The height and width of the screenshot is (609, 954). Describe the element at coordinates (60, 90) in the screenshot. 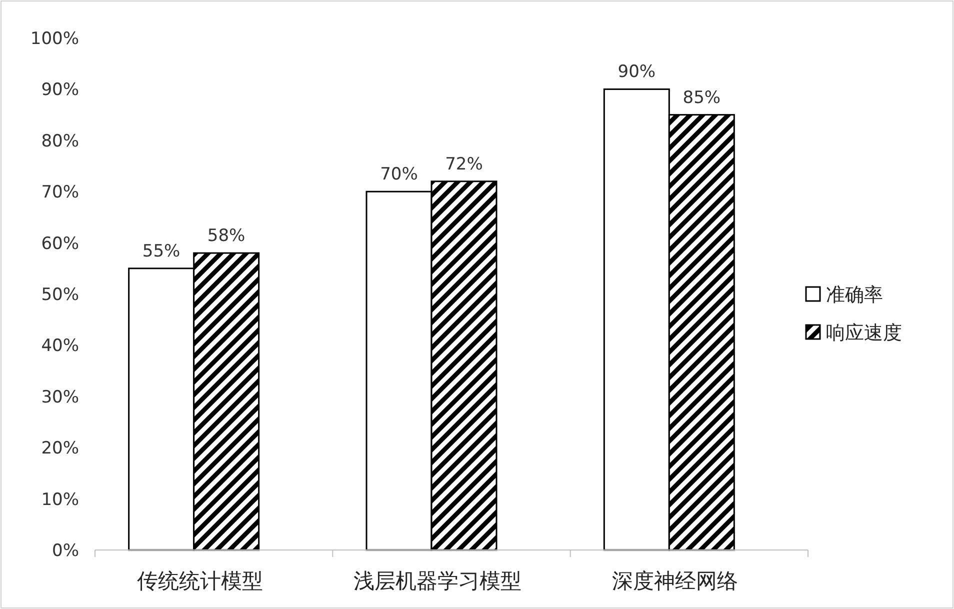

I see `y-tick-label: 90%` at that location.